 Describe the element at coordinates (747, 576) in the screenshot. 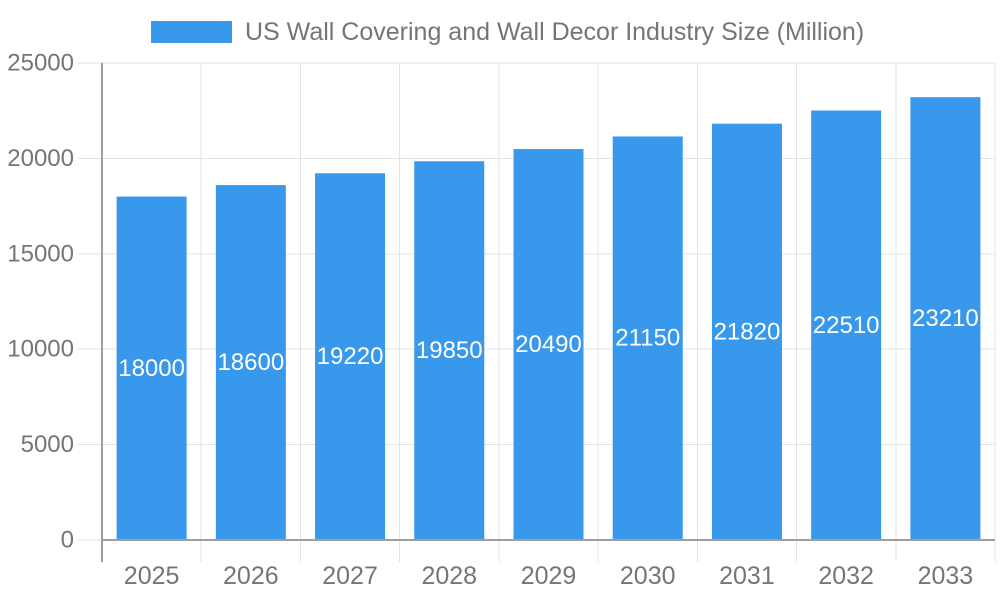

I see `x-tick-label: 2031` at that location.